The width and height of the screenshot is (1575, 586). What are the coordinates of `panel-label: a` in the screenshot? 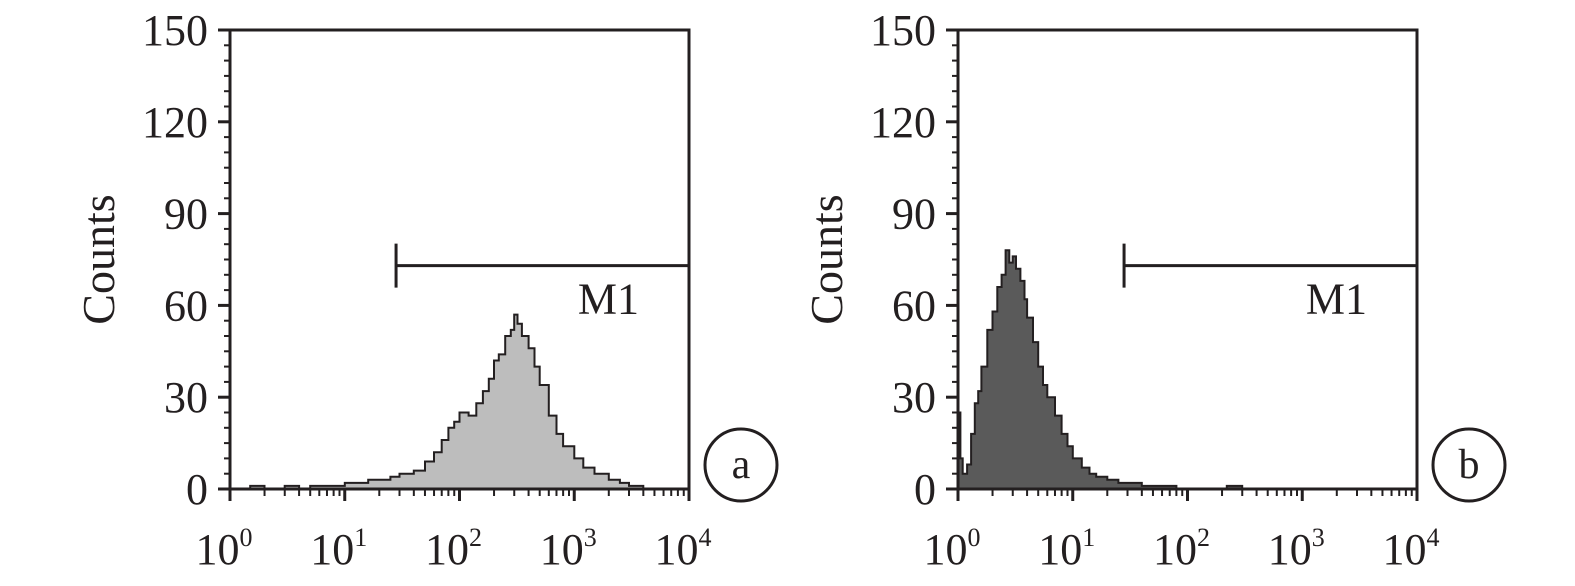 It's located at (741, 465).